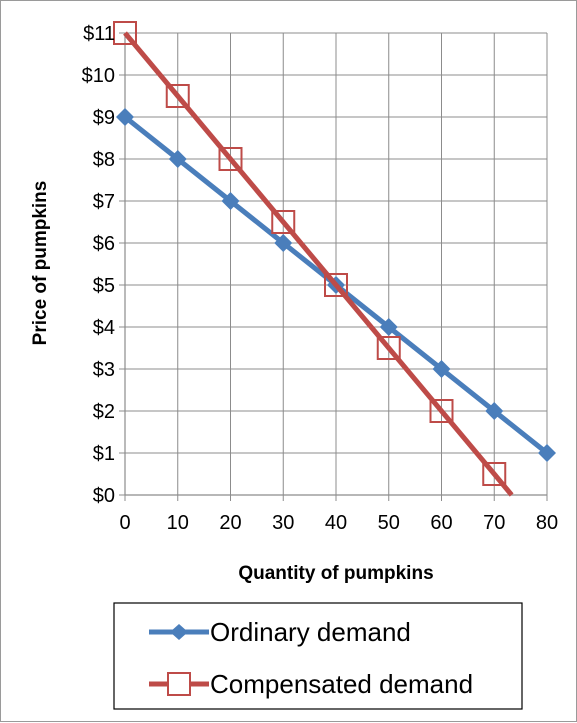 The height and width of the screenshot is (723, 577). What do you see at coordinates (336, 523) in the screenshot?
I see `x-tick-label: 40` at bounding box center [336, 523].